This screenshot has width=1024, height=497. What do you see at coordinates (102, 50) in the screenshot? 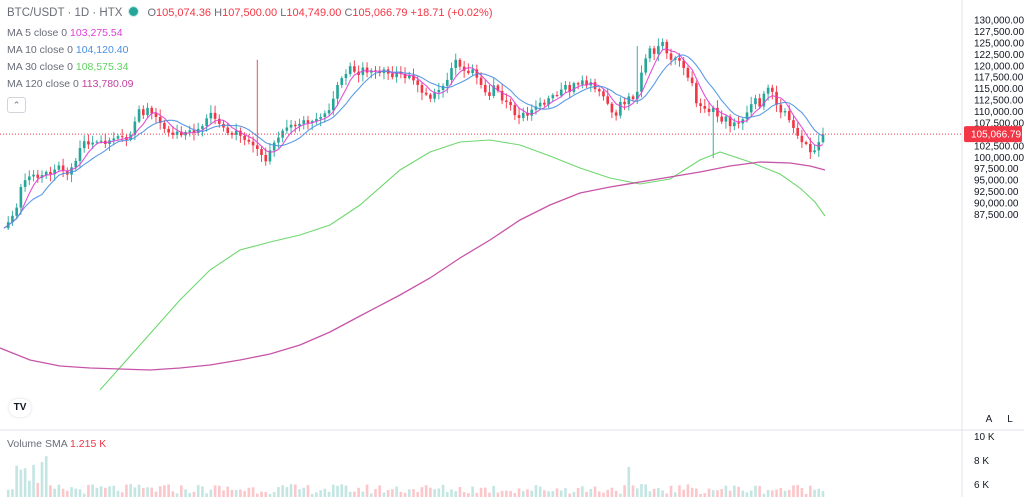
I see `ma10-value: 104,120.40` at bounding box center [102, 50].